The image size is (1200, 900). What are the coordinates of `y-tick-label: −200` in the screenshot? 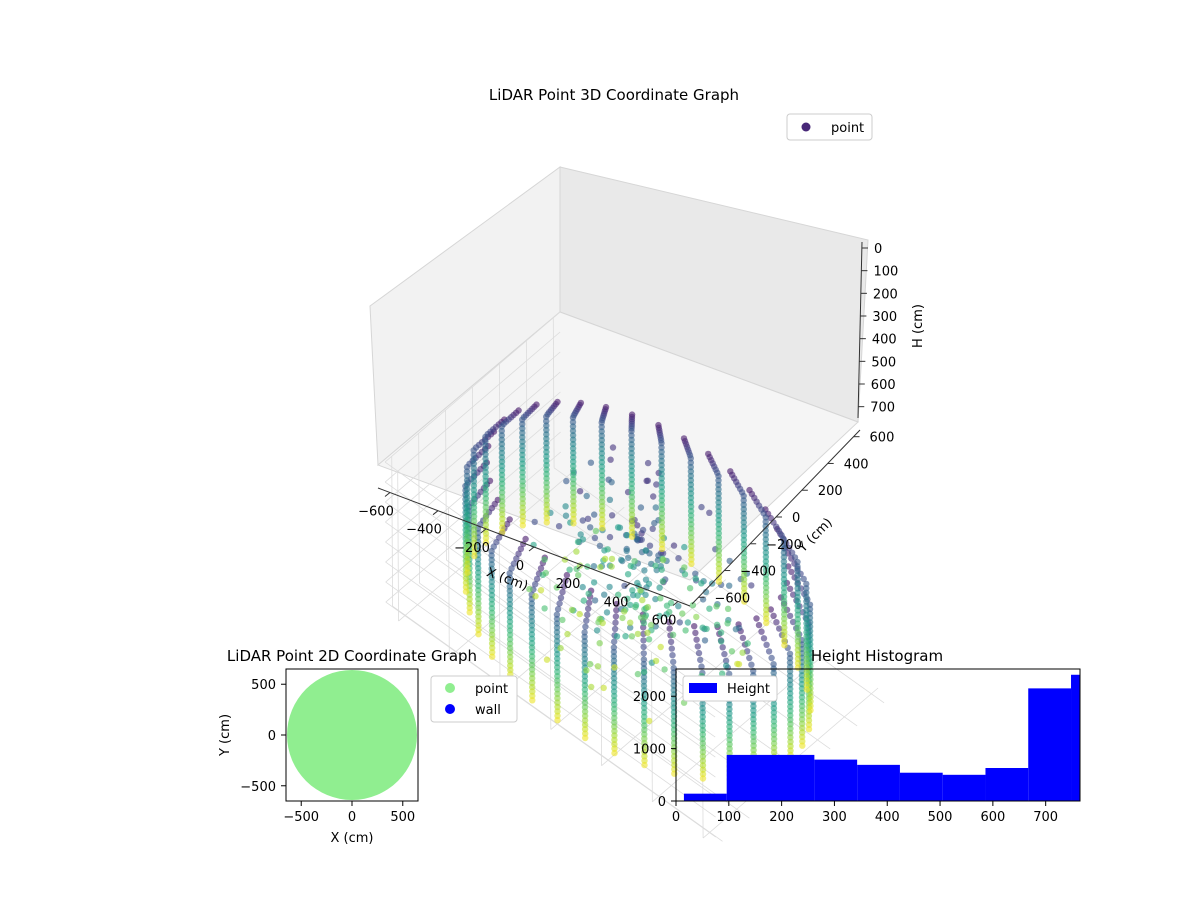 It's located at (784, 545).